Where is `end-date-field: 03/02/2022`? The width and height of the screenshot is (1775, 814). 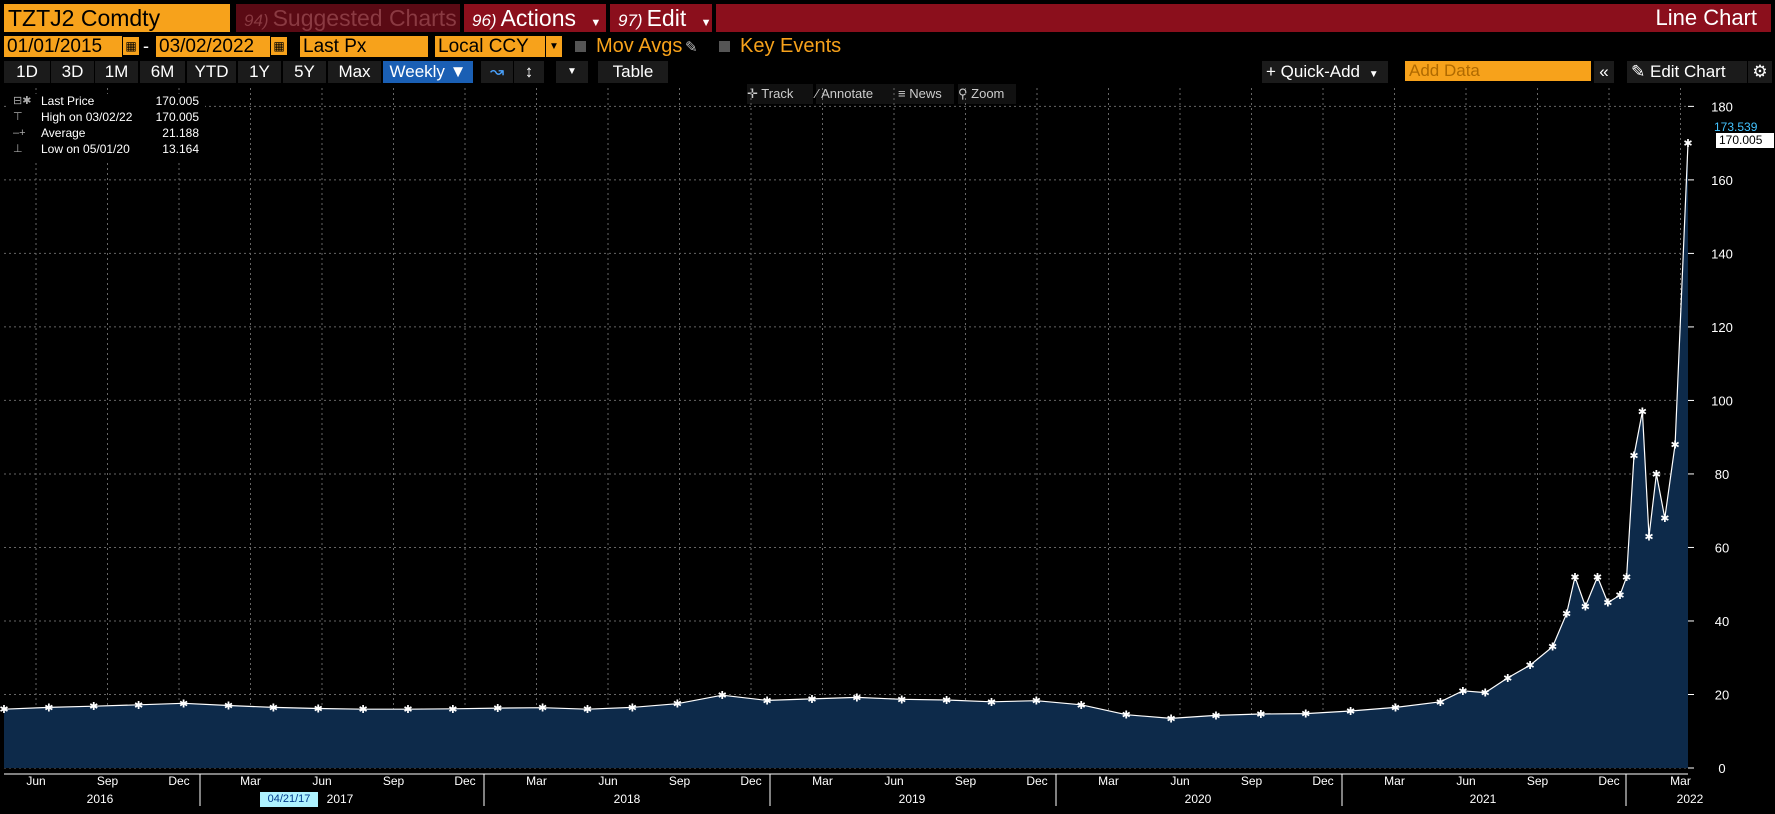 end-date-field: 03/02/2022 is located at coordinates (213, 46).